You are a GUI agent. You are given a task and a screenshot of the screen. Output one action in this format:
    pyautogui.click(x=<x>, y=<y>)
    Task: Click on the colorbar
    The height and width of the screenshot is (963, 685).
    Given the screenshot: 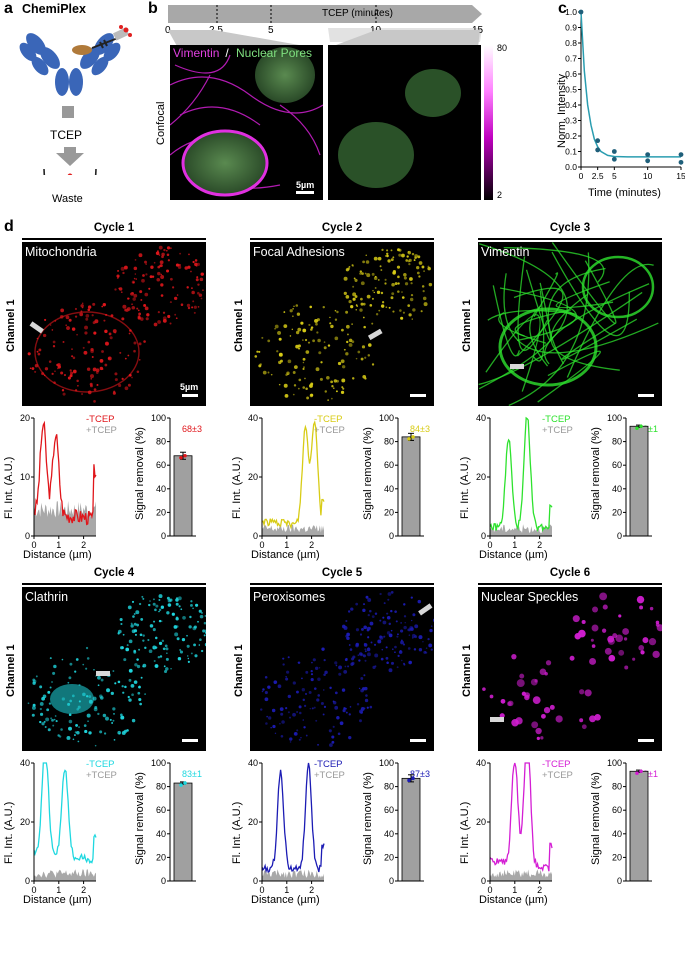 What is the action you would take?
    pyautogui.click(x=488, y=122)
    